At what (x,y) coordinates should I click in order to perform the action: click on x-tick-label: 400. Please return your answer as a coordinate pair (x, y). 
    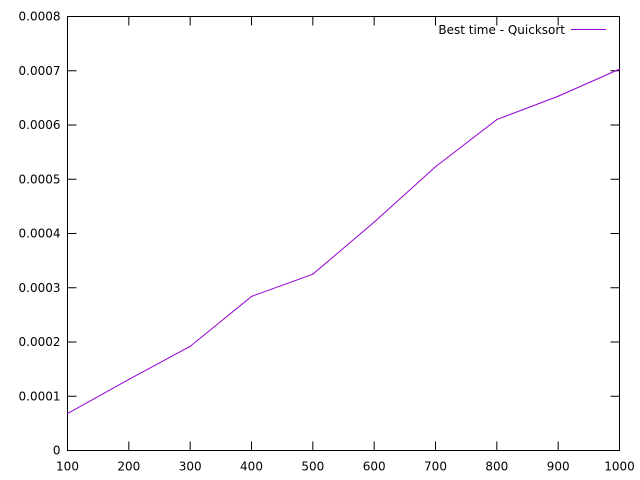
    Looking at the image, I should click on (251, 467).